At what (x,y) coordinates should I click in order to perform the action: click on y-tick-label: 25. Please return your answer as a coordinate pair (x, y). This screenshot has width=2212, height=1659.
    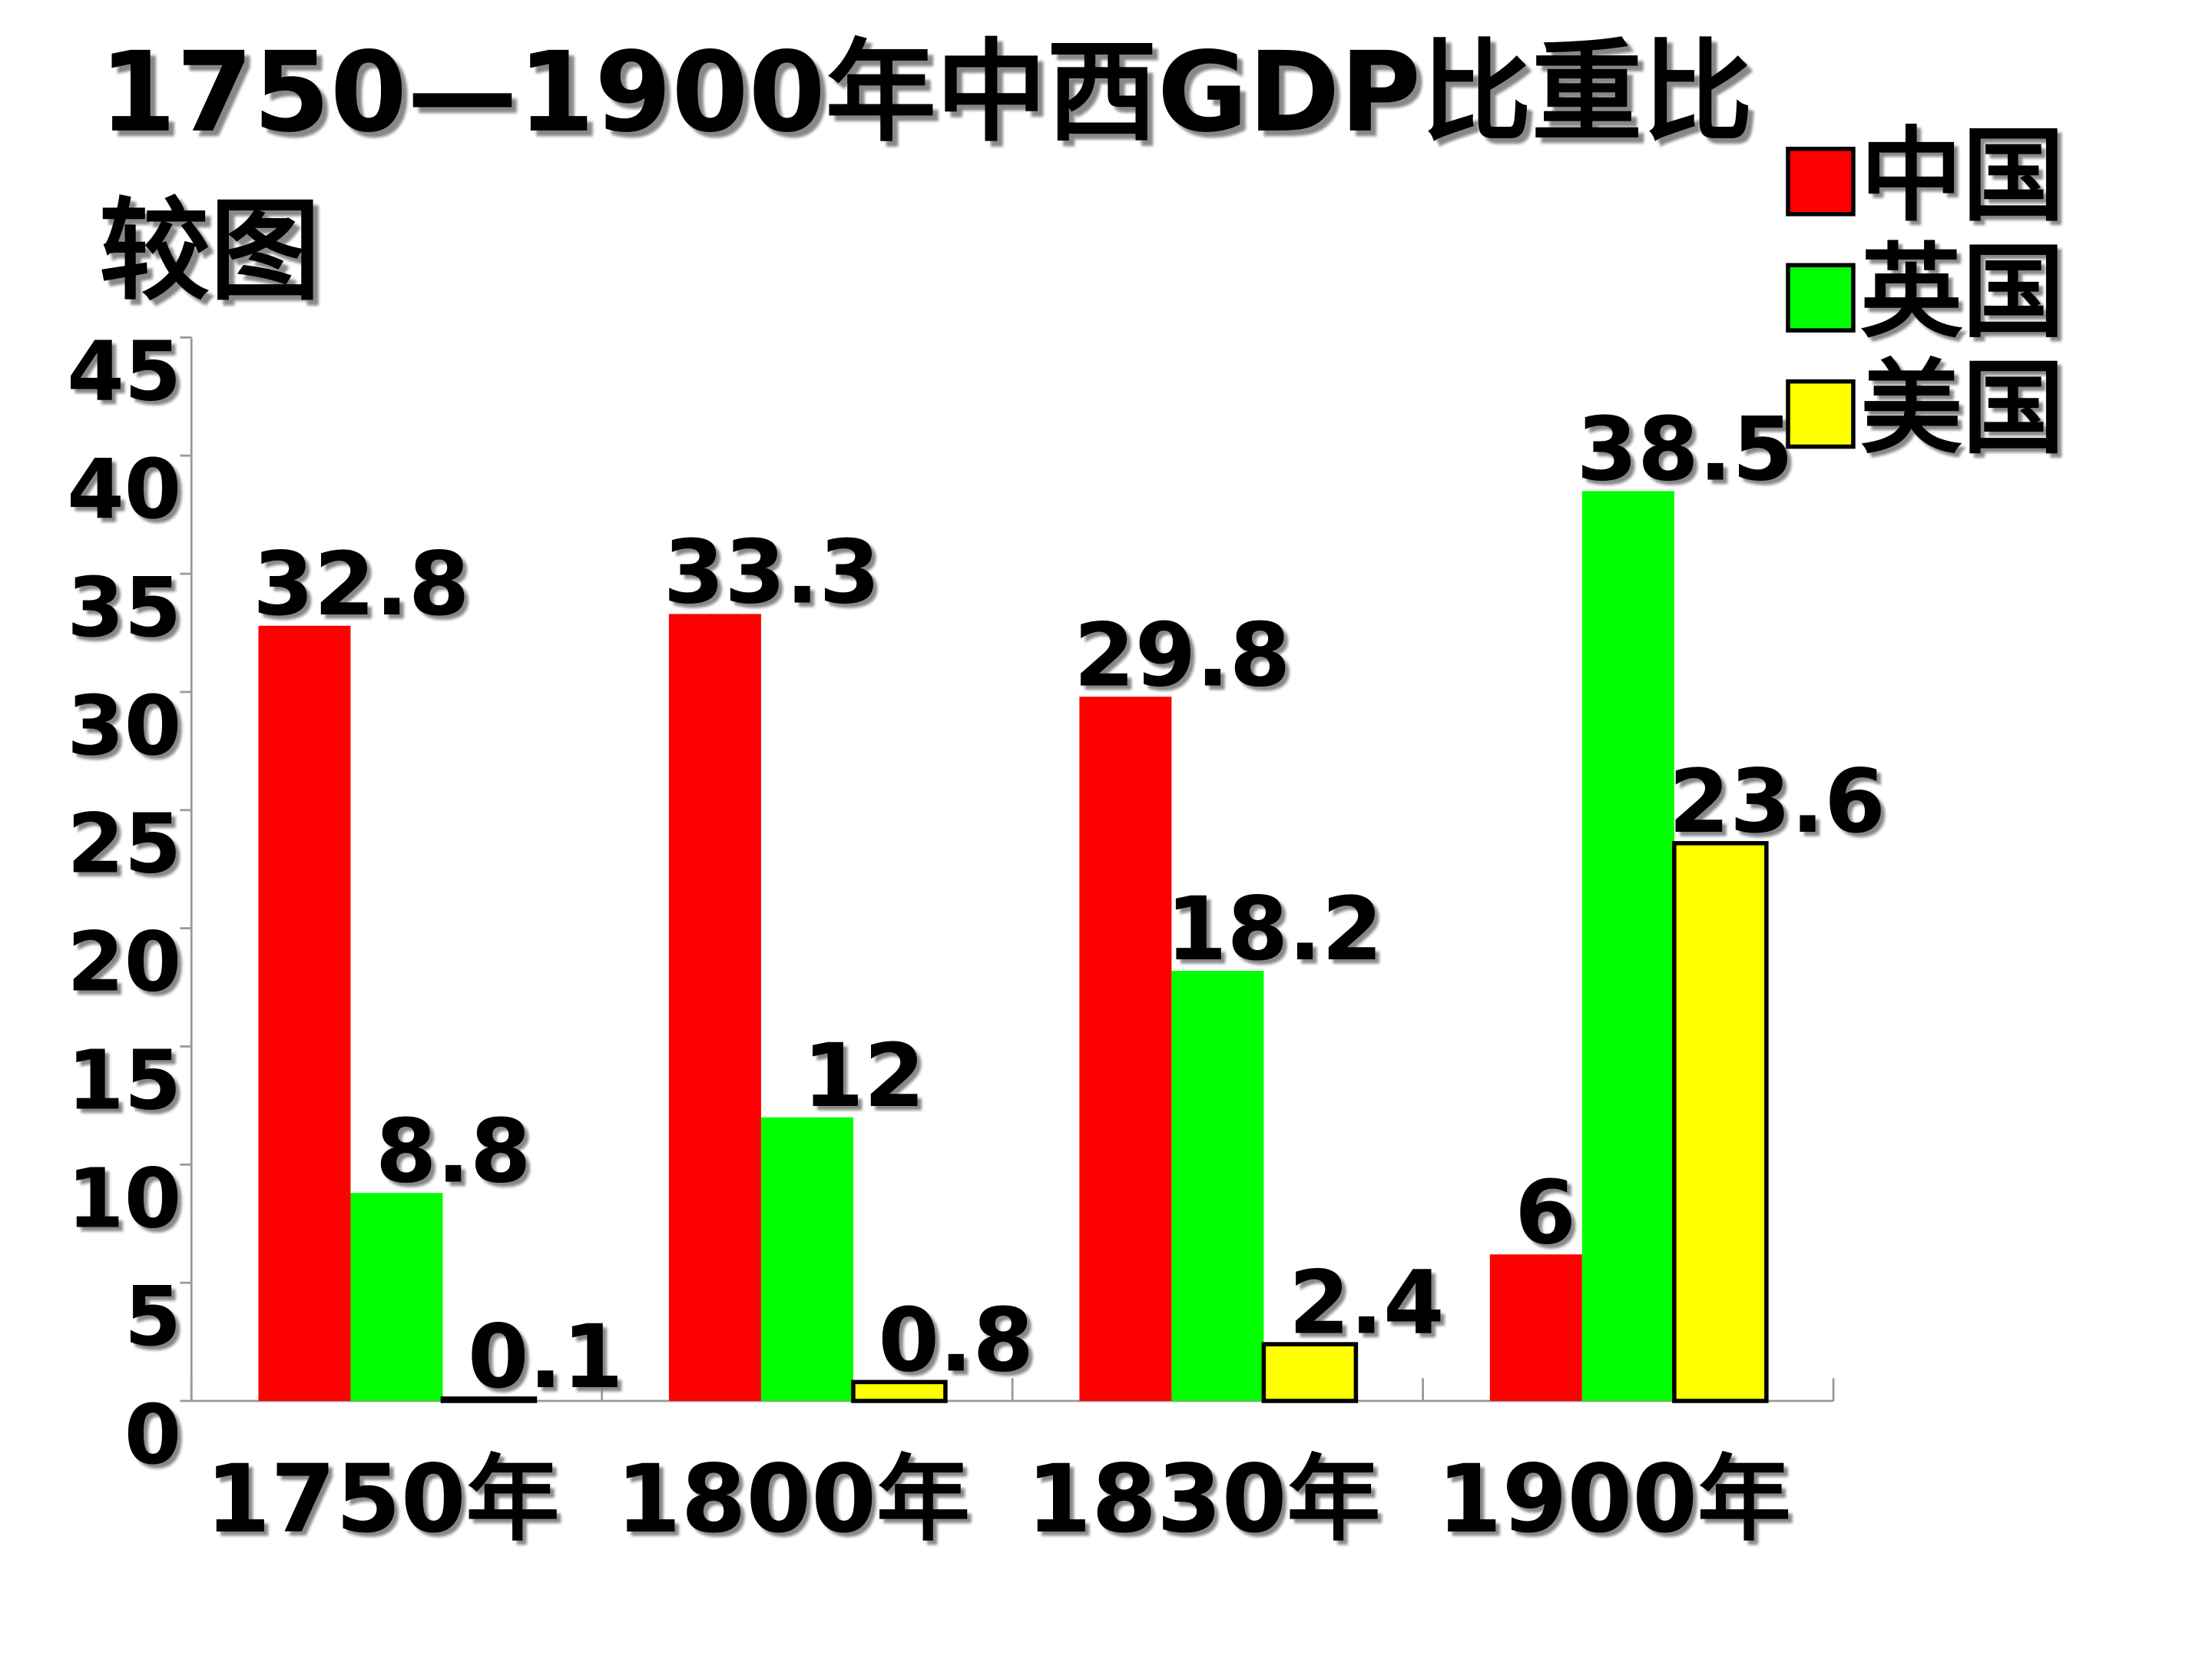
    Looking at the image, I should click on (124, 844).